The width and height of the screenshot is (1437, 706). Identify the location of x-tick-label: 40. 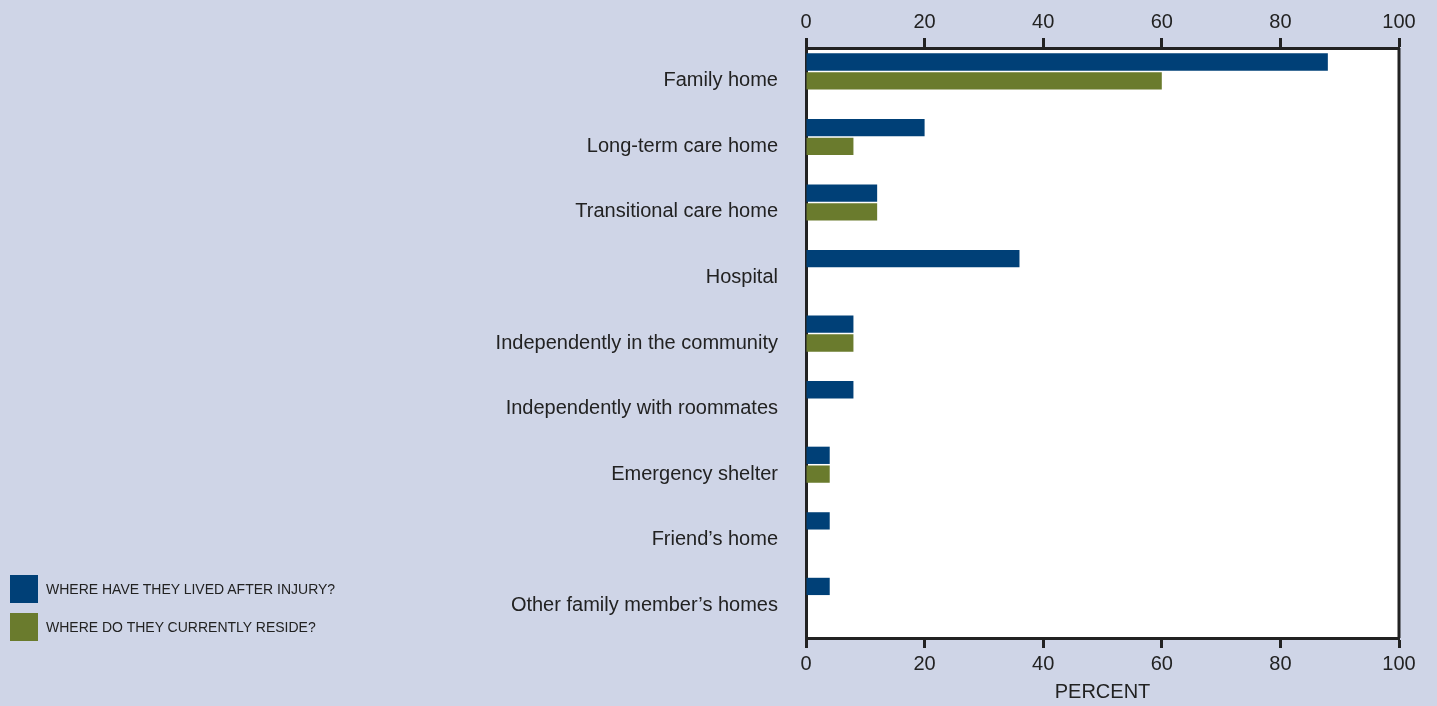
(1043, 20).